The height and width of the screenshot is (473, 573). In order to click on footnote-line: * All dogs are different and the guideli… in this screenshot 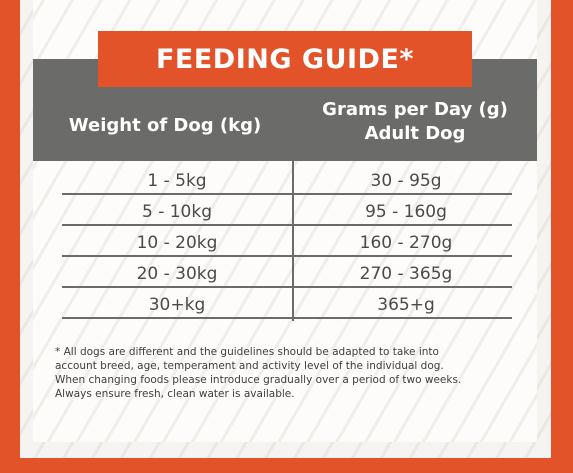, I will do `click(247, 352)`.